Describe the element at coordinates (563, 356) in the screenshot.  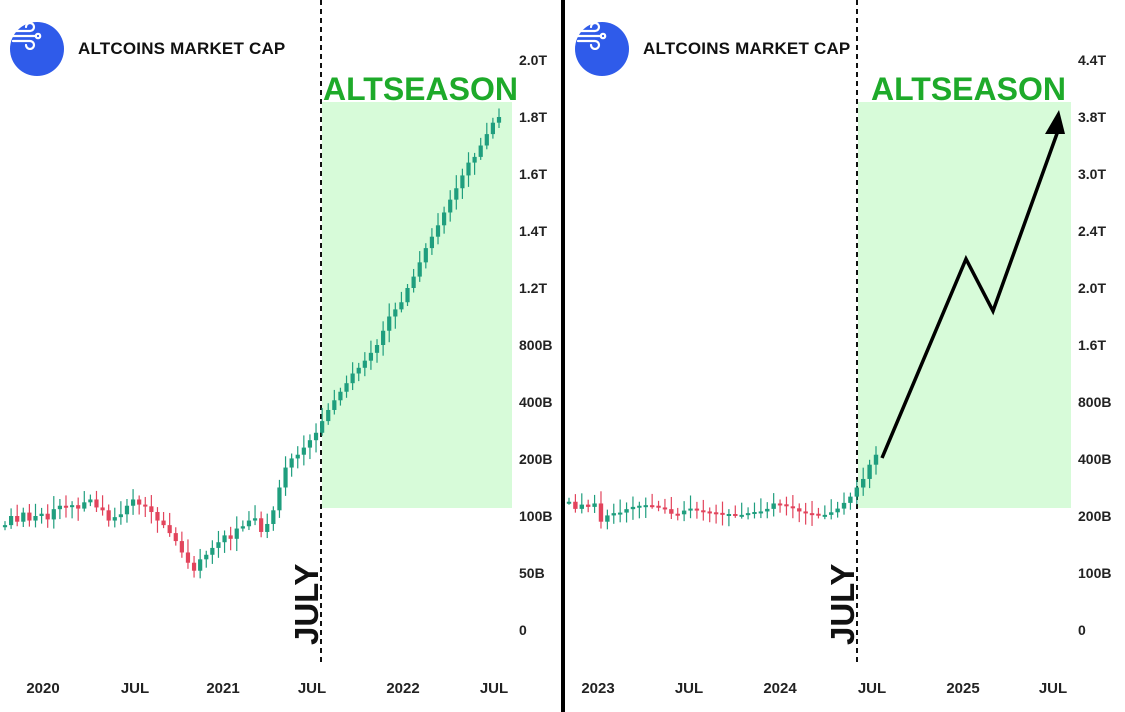
I see `panel-divider` at that location.